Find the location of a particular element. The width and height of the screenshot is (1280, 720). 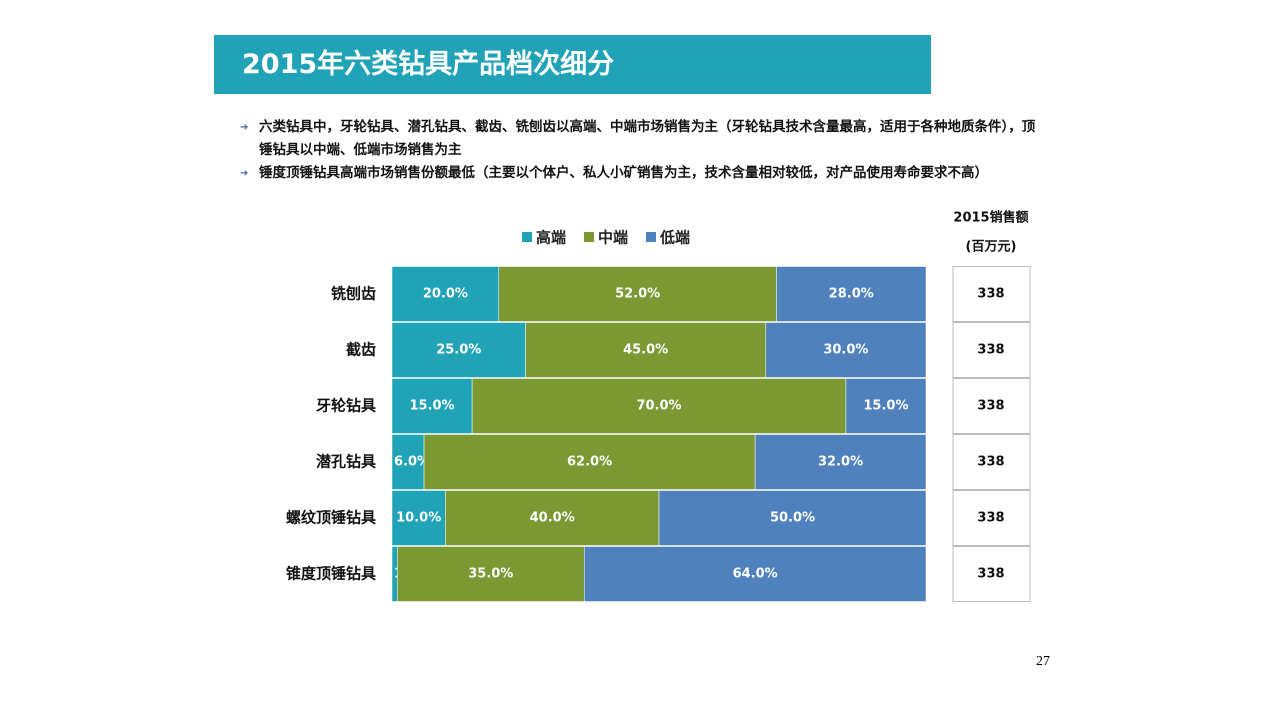

y-tick-label: 牙轮钻具 is located at coordinates (346, 406).